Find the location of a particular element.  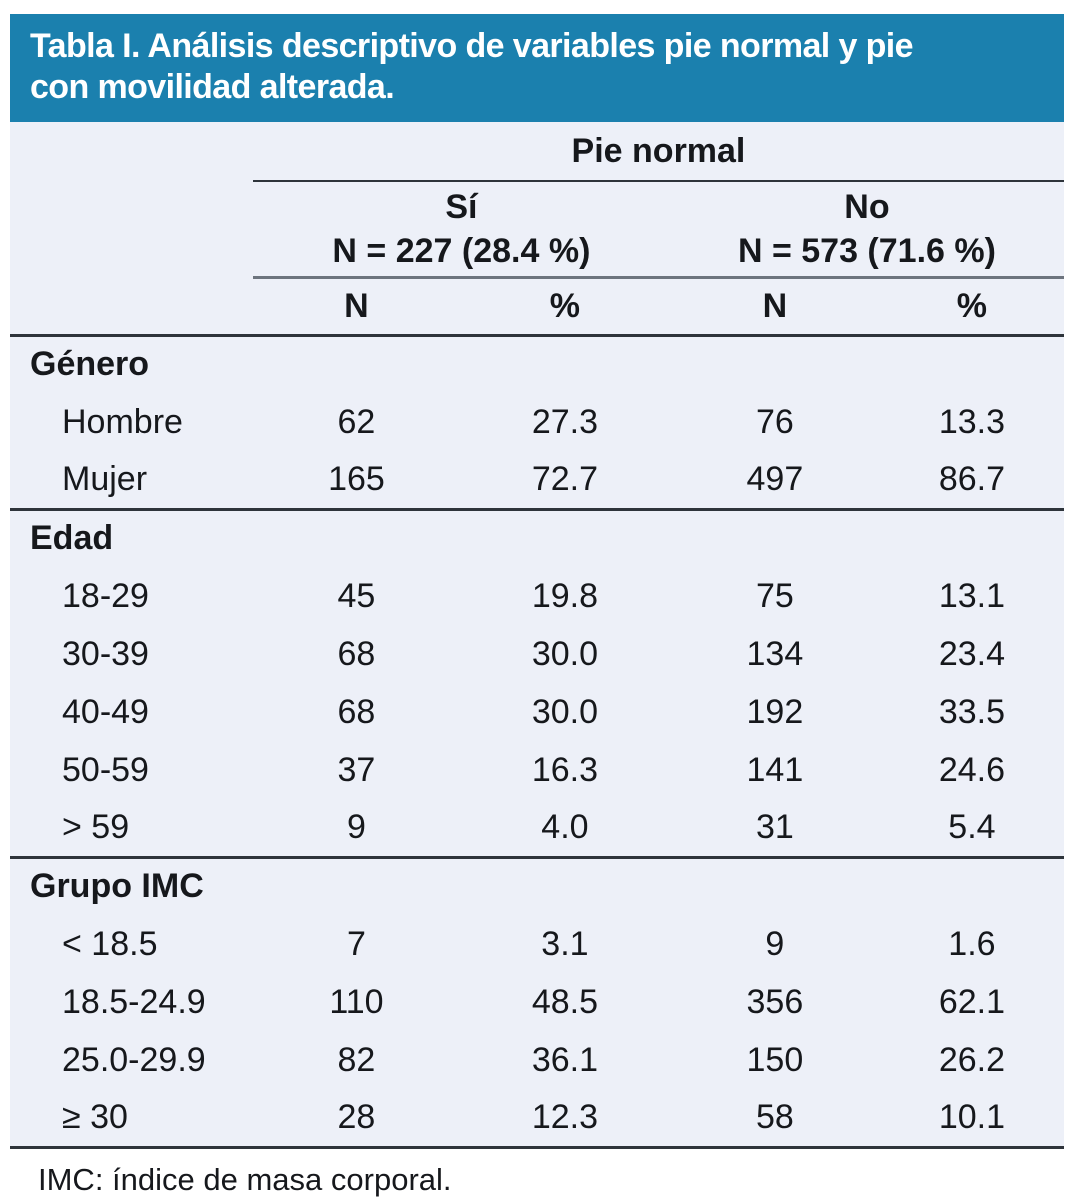

table-row: 18.5-24.9 110 48.5 356 62.1 is located at coordinates (537, 1002).